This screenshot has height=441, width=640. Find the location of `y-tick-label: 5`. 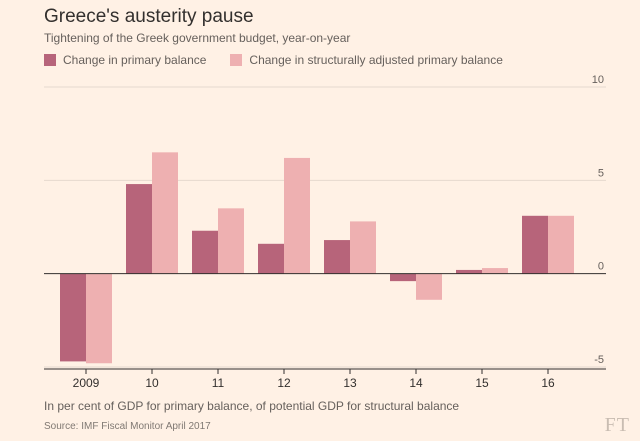

y-tick-label: 5 is located at coordinates (601, 173).